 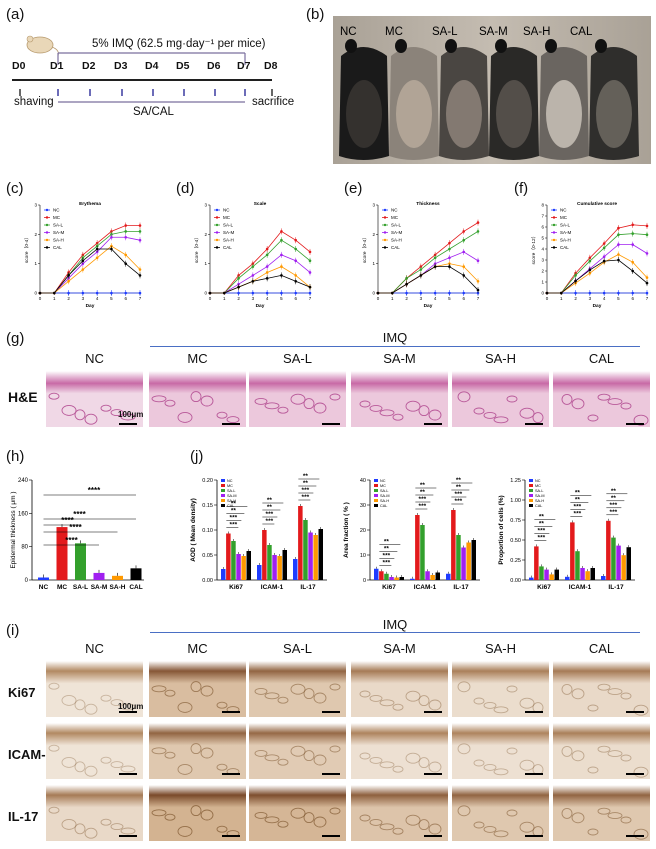 I want to click on imq-header-g: IMQ, so click(x=395, y=337).